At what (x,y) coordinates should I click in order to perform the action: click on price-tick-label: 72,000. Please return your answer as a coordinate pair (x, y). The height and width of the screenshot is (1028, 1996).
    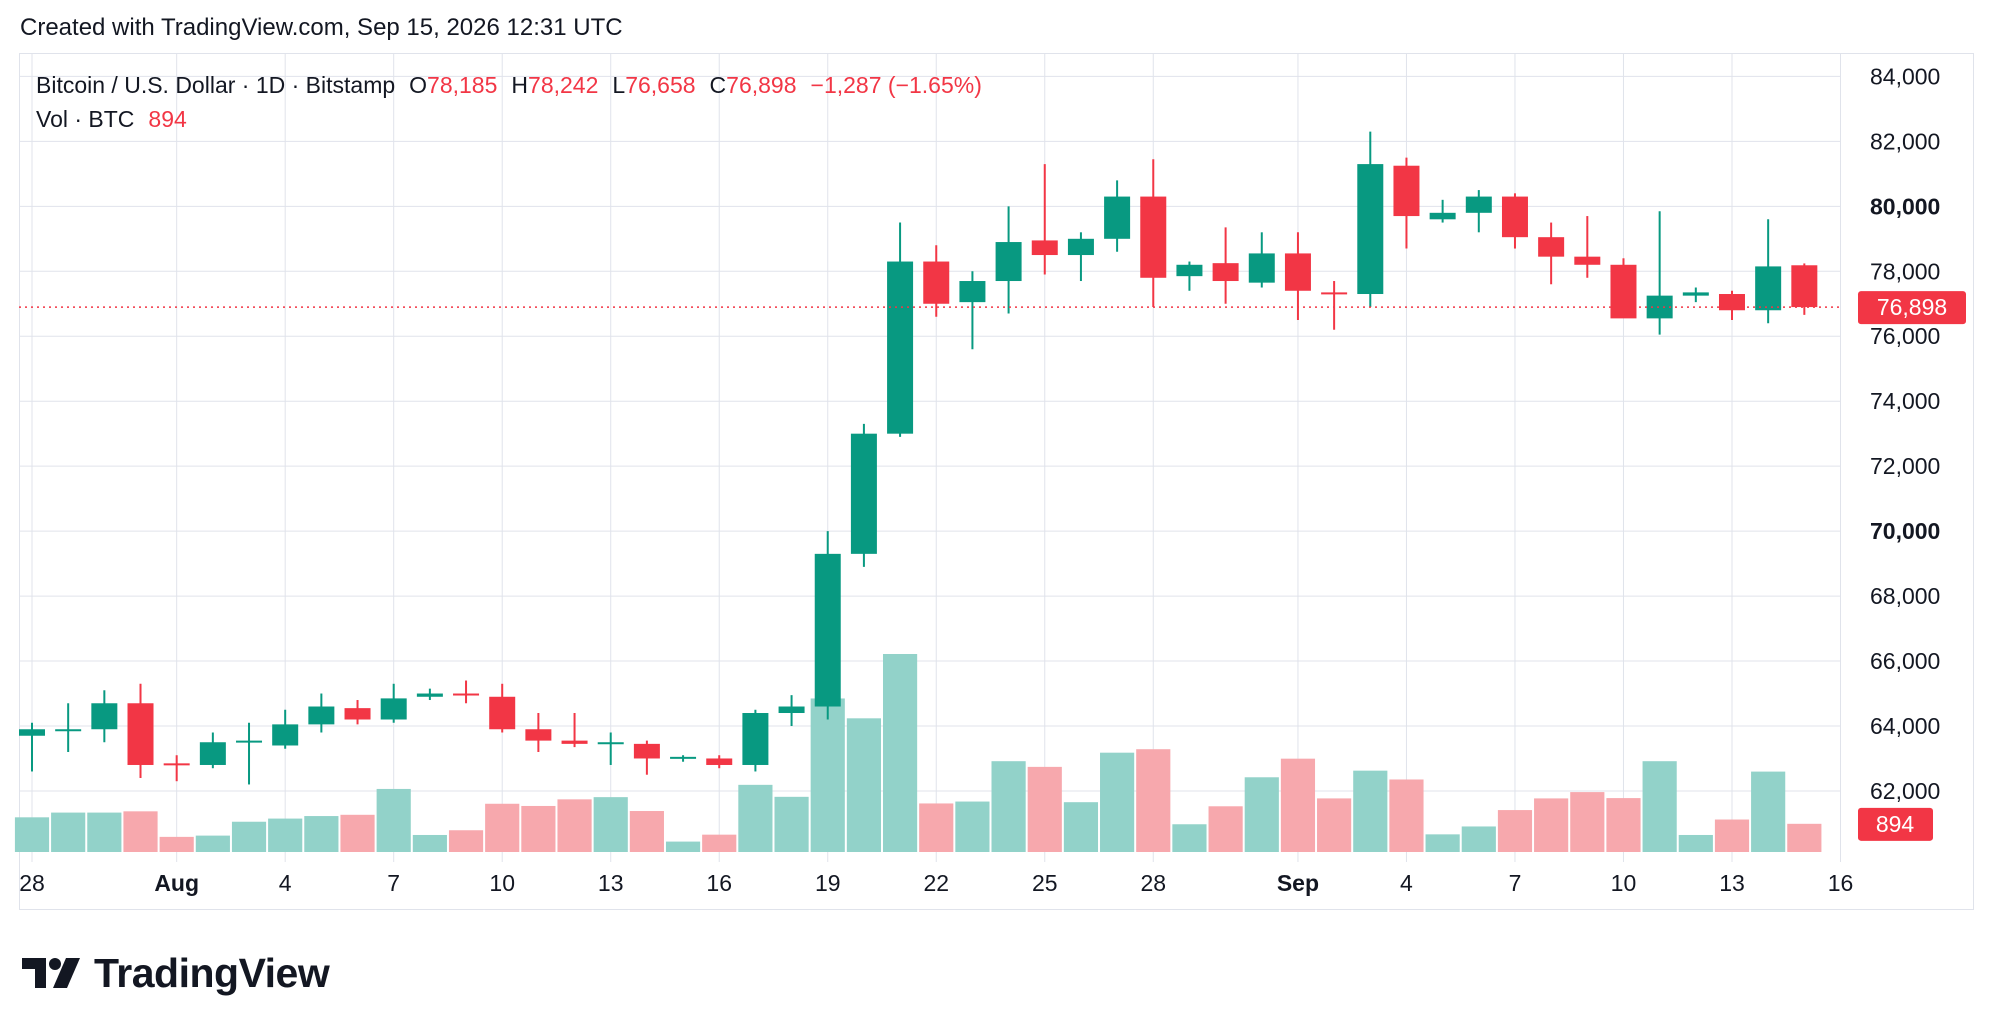
    Looking at the image, I should click on (1905, 466).